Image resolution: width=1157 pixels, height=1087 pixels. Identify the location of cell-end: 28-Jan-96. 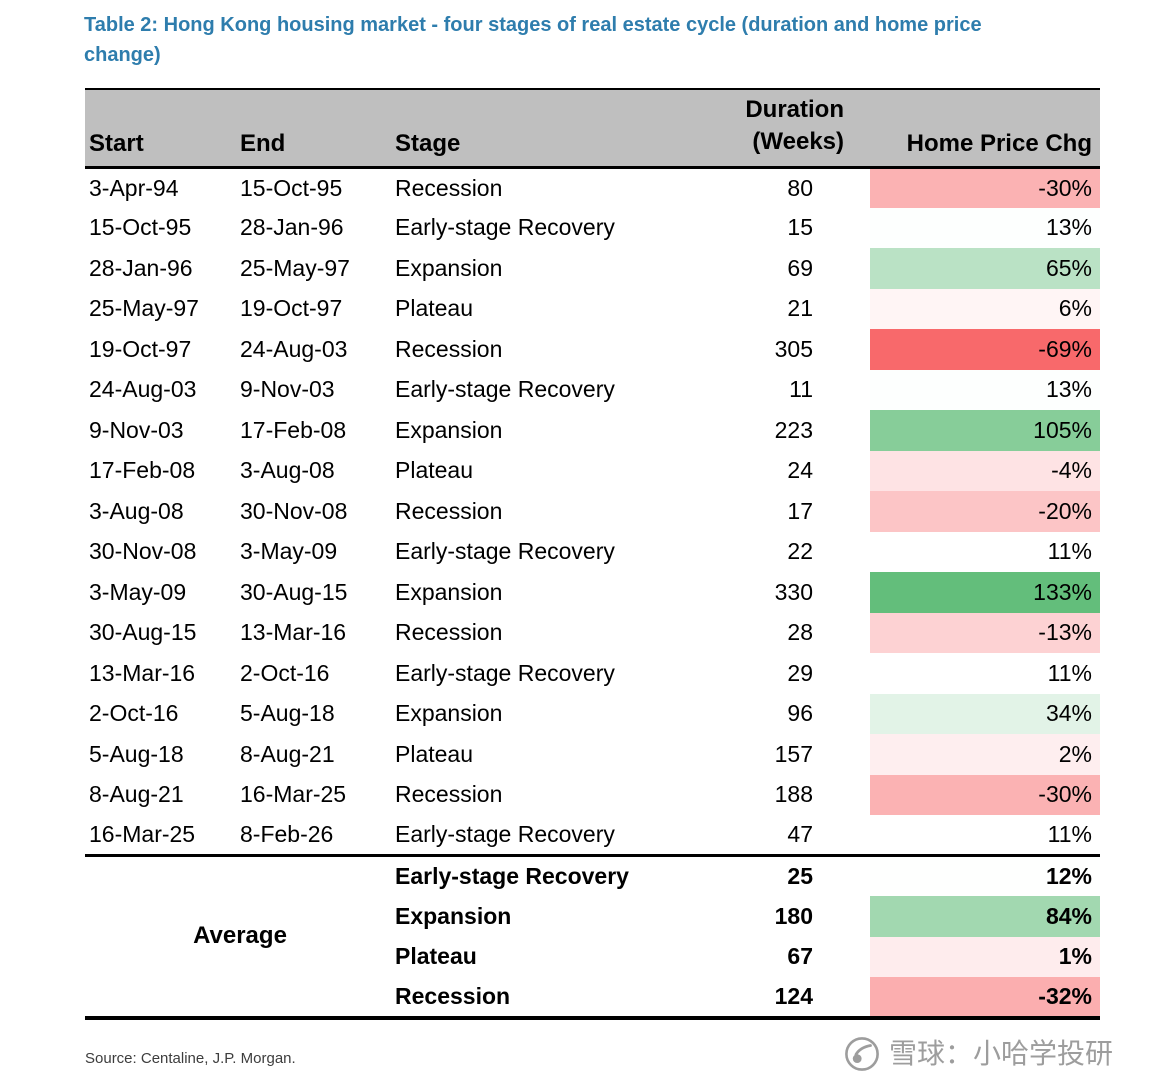
(292, 227).